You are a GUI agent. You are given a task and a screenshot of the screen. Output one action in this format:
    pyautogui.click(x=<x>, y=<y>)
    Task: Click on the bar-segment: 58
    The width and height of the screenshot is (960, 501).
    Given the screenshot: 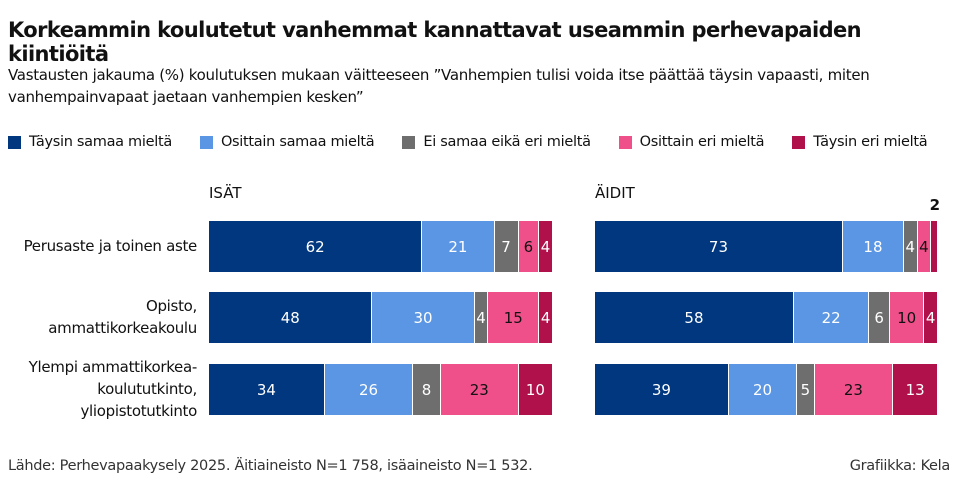 What is the action you would take?
    pyautogui.click(x=694, y=317)
    